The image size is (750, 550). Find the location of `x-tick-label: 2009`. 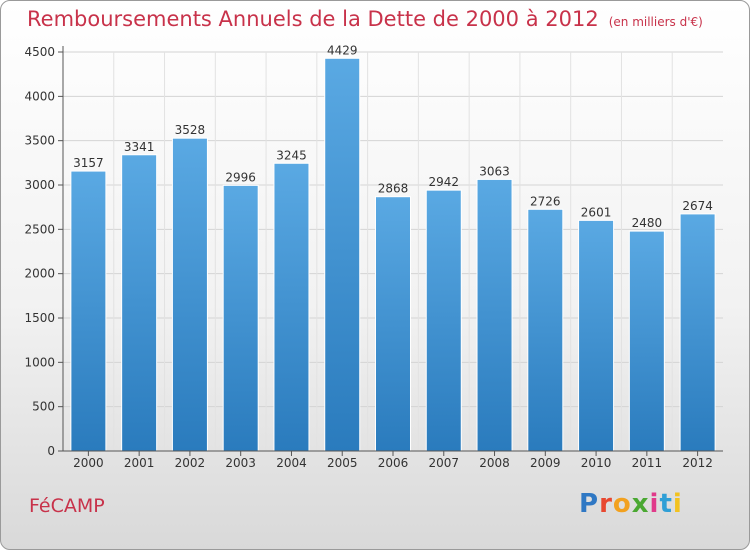

x-tick-label: 2009 is located at coordinates (545, 463).